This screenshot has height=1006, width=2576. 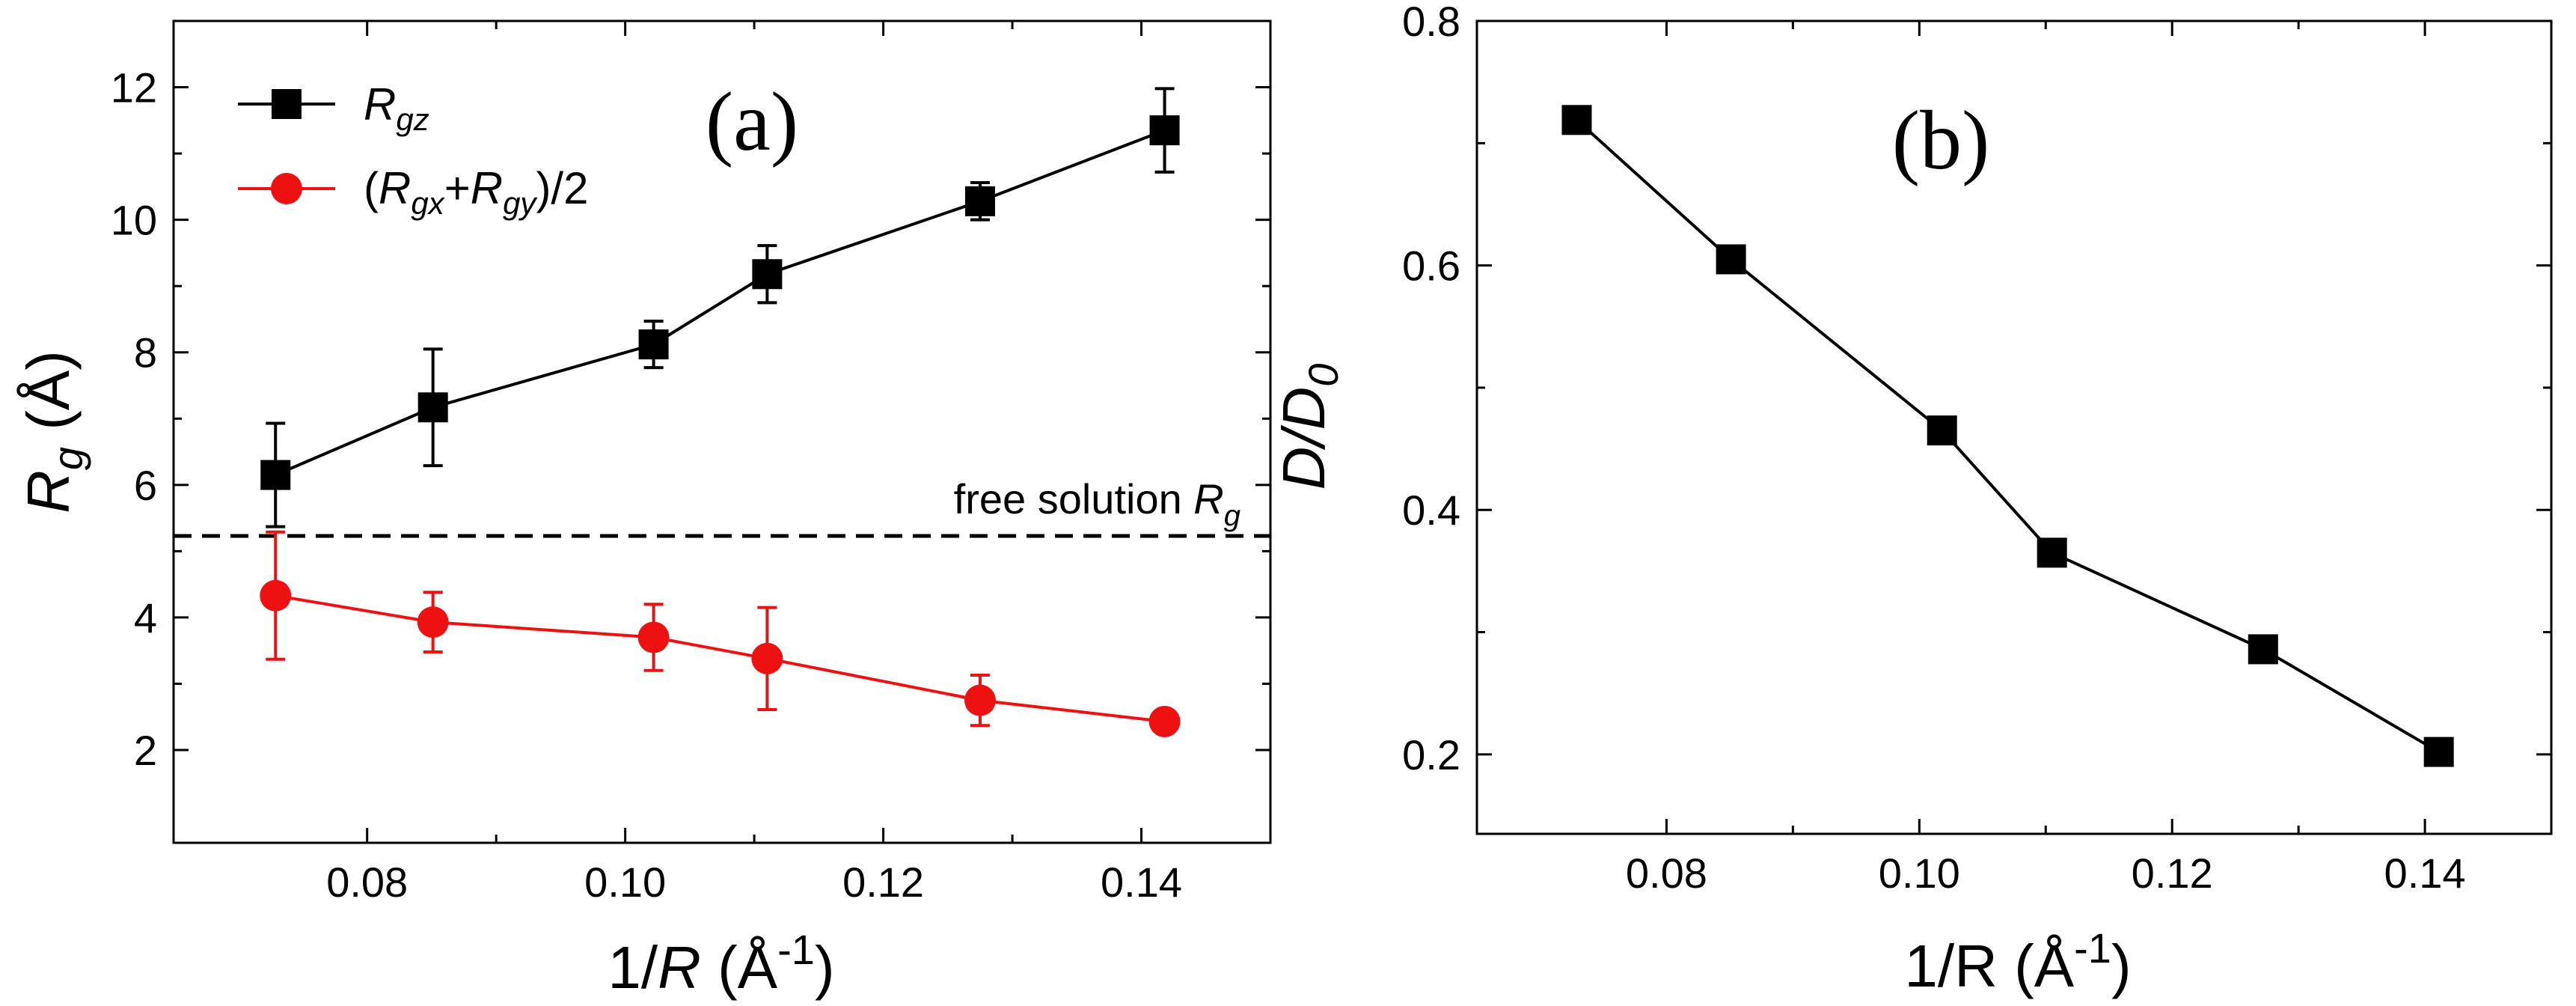 I want to click on legend-rgxy-plus: +, so click(x=458, y=188).